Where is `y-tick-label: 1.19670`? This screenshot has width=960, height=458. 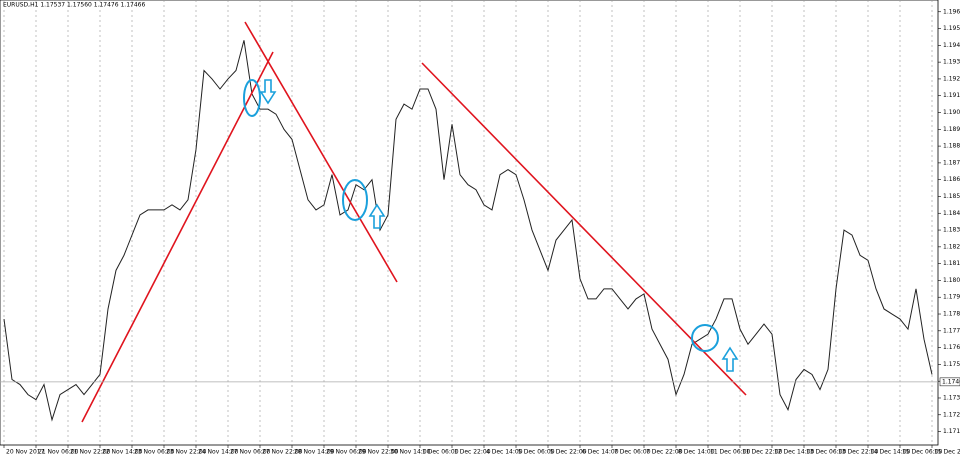
y-tick-label: 1.19670 is located at coordinates (951, 11).